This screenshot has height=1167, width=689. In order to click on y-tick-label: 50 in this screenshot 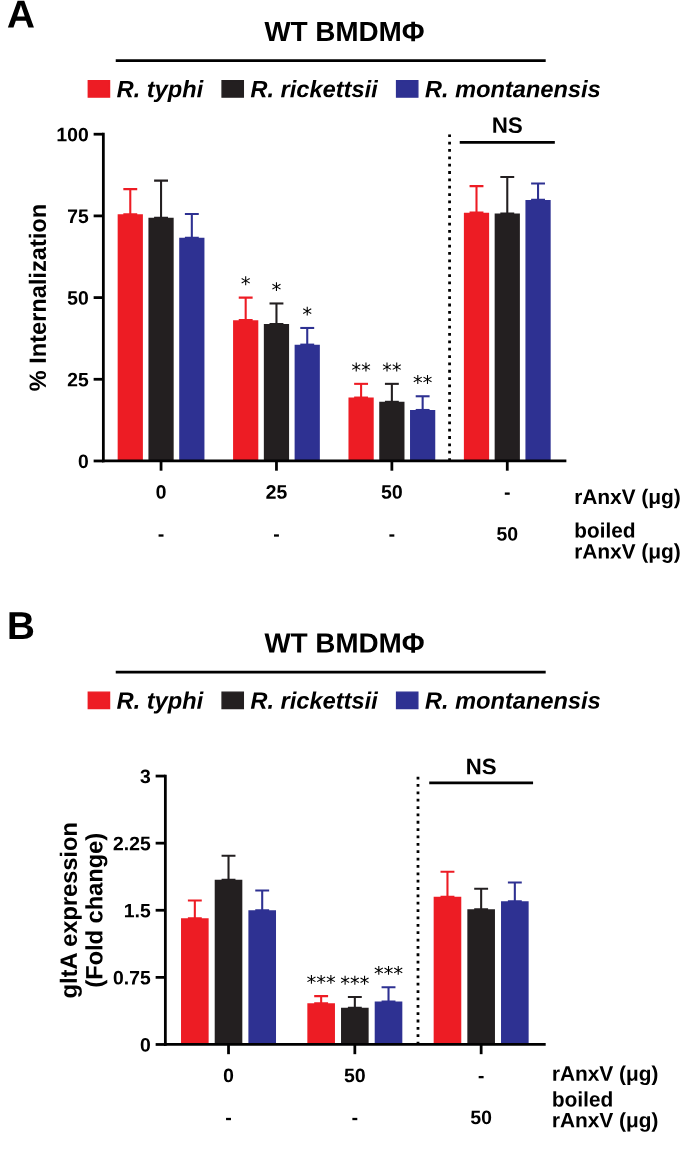, I will do `click(77, 298)`.